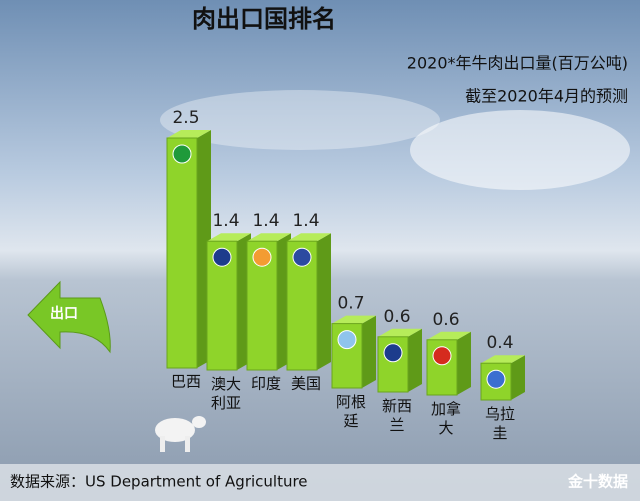  I want to click on category-label: 巴西, so click(186, 382).